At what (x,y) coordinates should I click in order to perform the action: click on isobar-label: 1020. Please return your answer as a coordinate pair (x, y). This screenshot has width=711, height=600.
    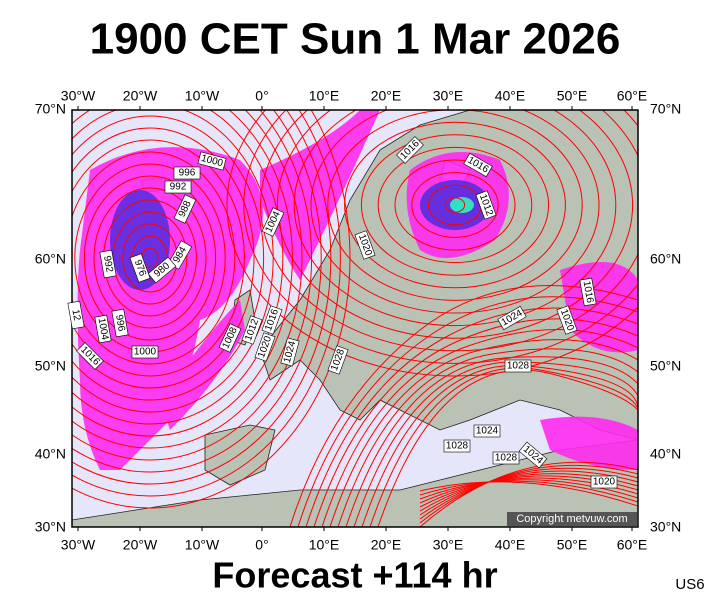
    Looking at the image, I should click on (604, 482).